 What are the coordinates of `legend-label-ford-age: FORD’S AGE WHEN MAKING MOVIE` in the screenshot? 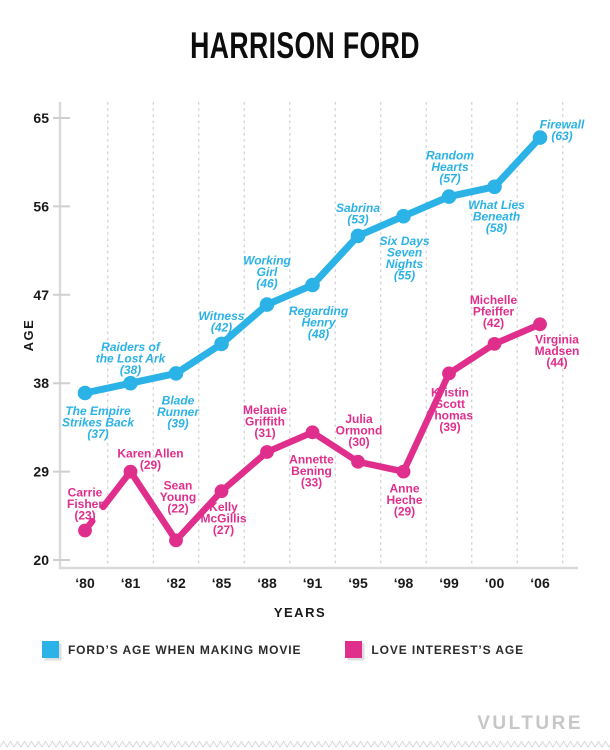 It's located at (184, 649).